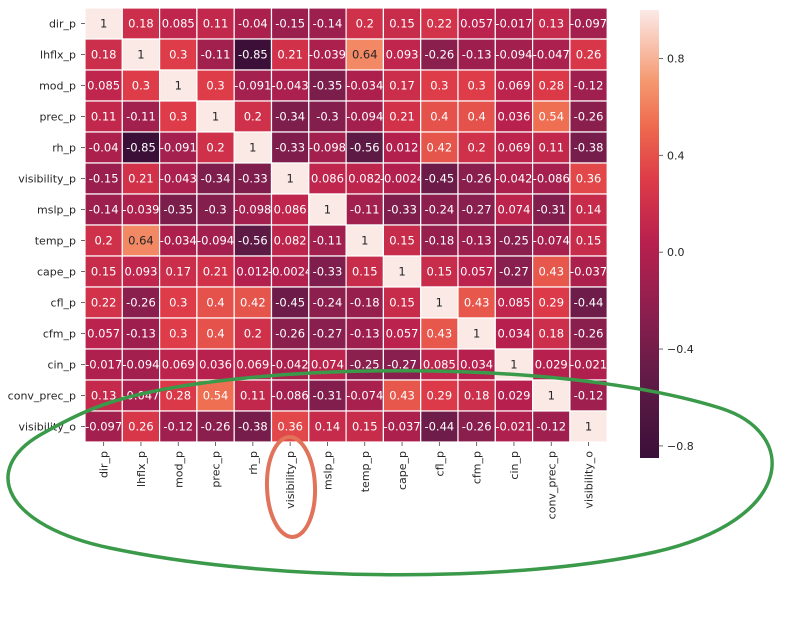 This screenshot has width=811, height=642. I want to click on heatmap-cell-conv_prec_p-cfm_p, so click(476, 395).